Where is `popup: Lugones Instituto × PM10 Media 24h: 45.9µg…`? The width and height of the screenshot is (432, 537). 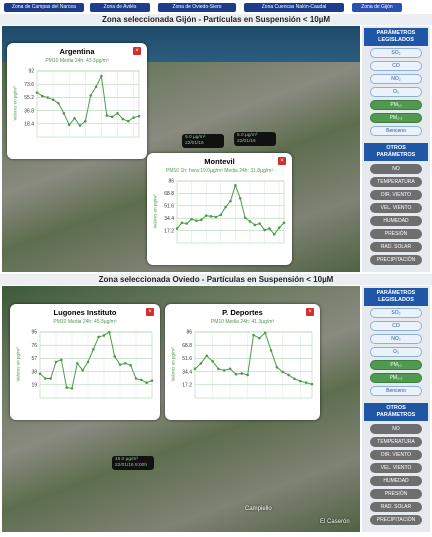 popup: Lugones Instituto × PM10 Media 24h: 45.9µg… is located at coordinates (85, 362).